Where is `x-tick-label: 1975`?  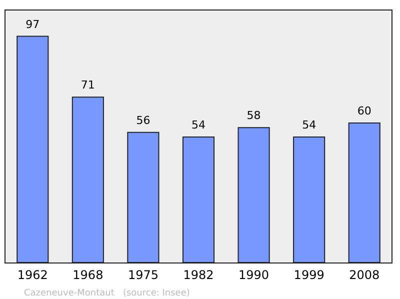 x-tick-label: 1975 is located at coordinates (143, 275).